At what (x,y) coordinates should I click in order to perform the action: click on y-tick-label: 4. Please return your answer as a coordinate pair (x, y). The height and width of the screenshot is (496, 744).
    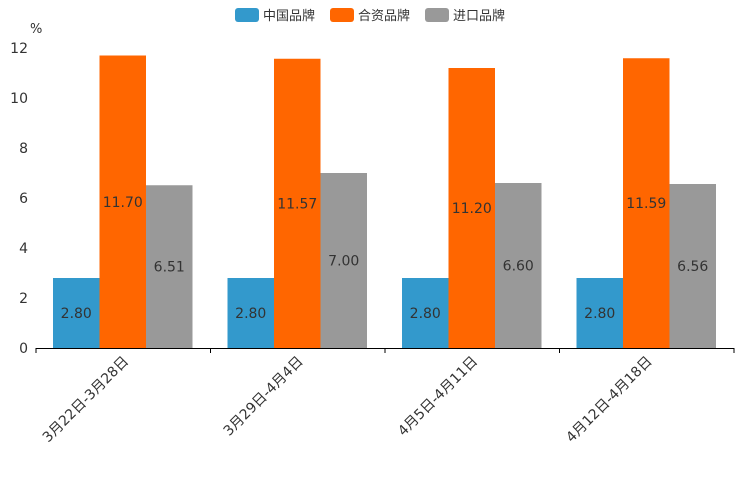
    Looking at the image, I should click on (23, 249).